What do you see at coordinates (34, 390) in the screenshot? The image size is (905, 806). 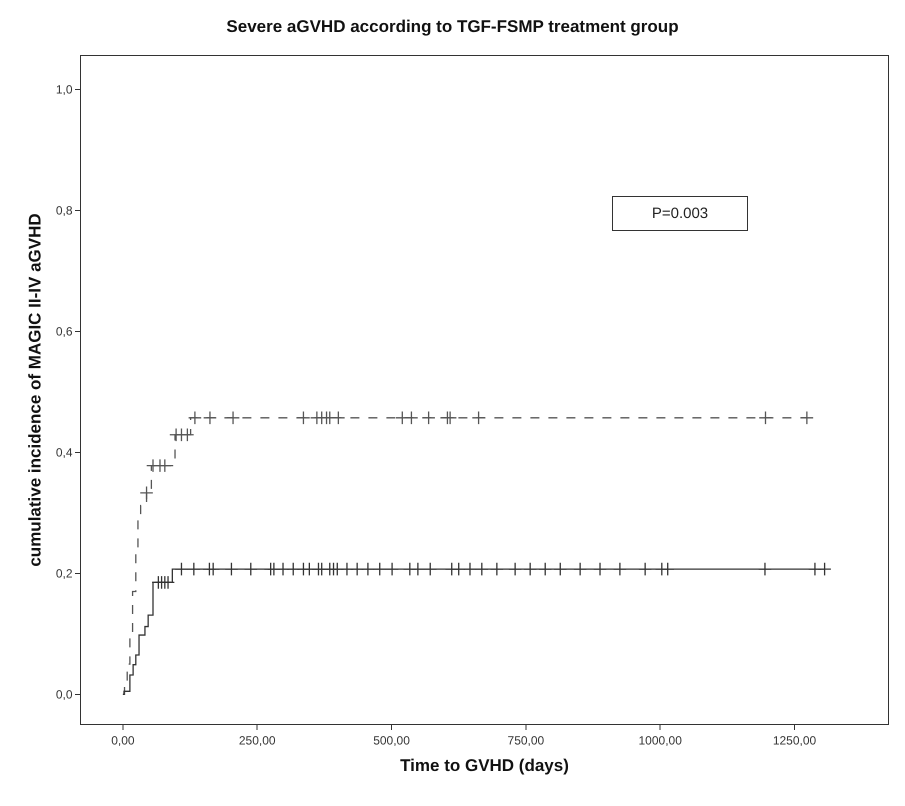 I see `y-axis-title: cumulative incidence of MAGIC II-IV aGVHD` at bounding box center [34, 390].